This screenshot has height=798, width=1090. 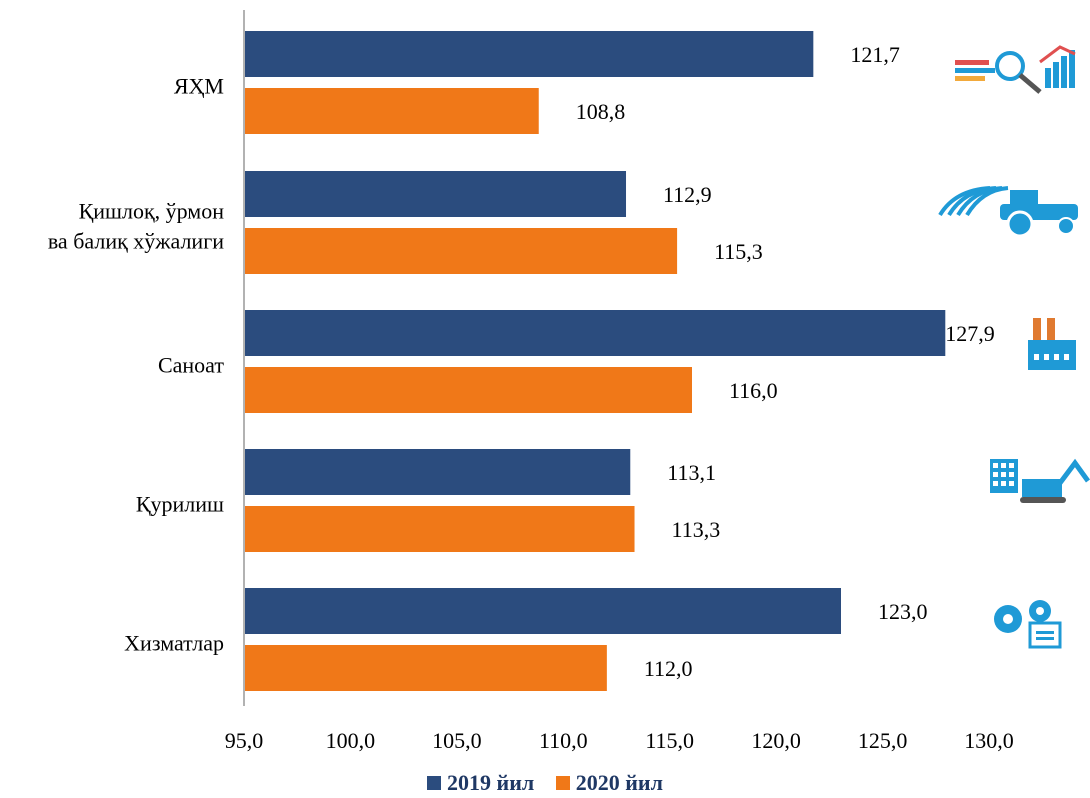 What do you see at coordinates (903, 611) in the screenshot?
I see `data-label: 123,0` at bounding box center [903, 611].